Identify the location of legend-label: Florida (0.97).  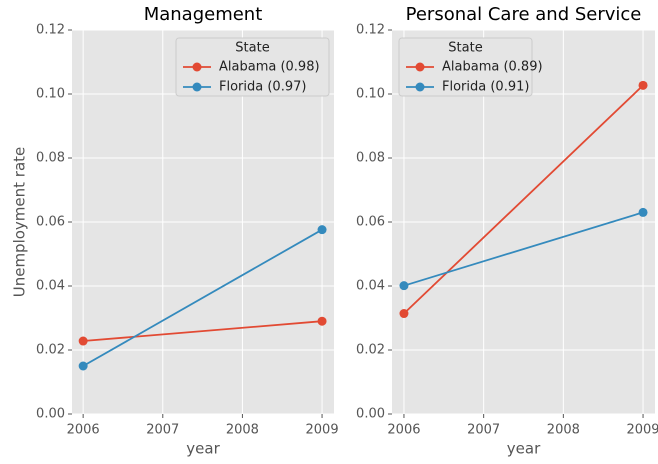
(262, 87).